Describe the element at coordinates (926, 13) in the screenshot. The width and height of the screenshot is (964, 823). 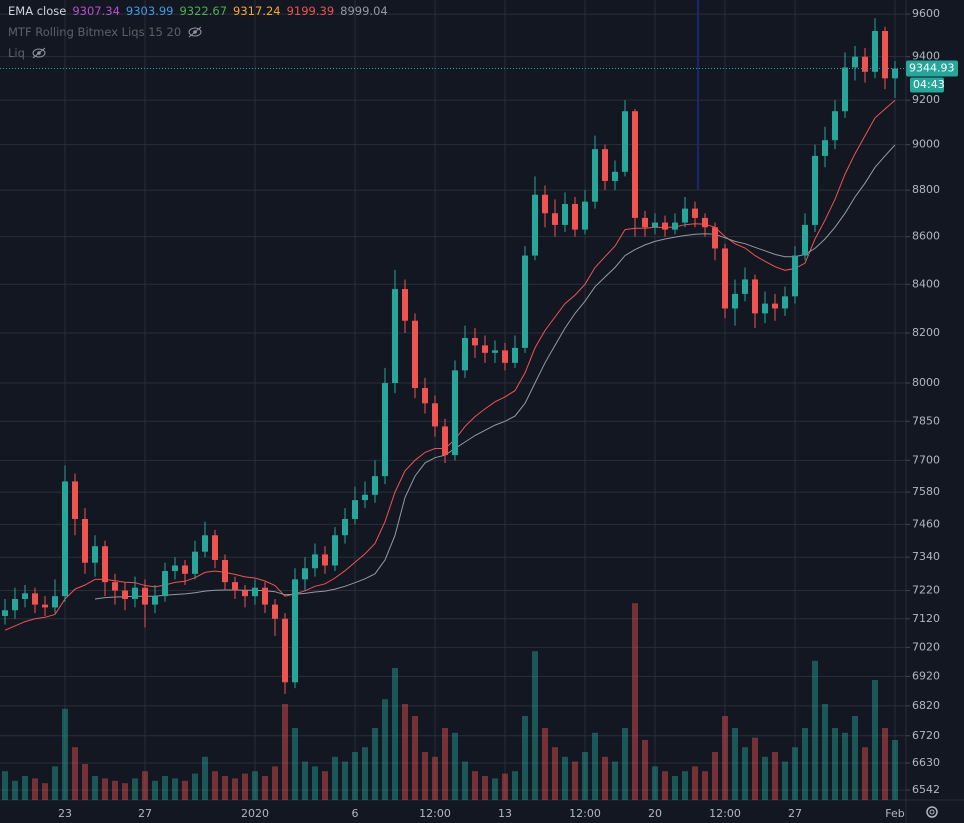
I see `y-tick-label: 9600` at that location.